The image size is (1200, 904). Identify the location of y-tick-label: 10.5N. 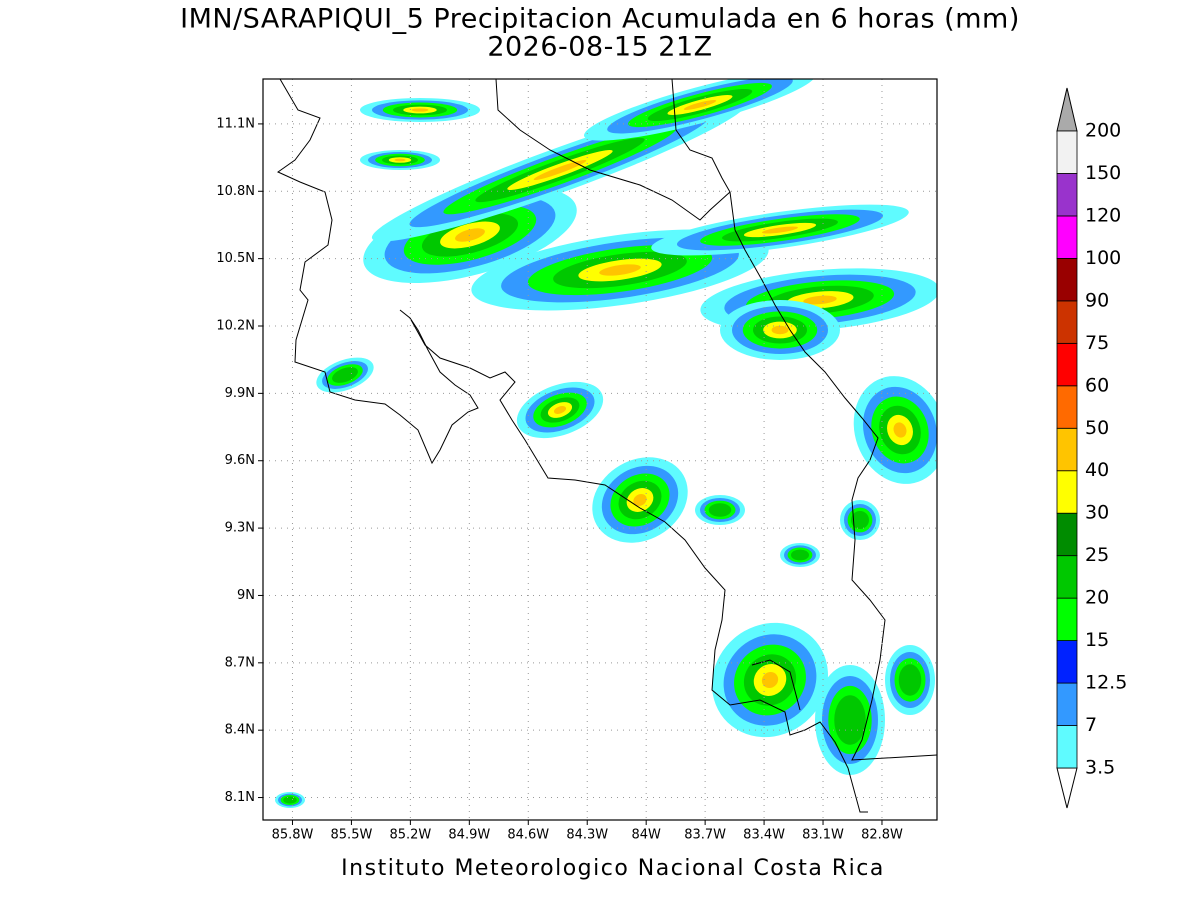
(235, 258).